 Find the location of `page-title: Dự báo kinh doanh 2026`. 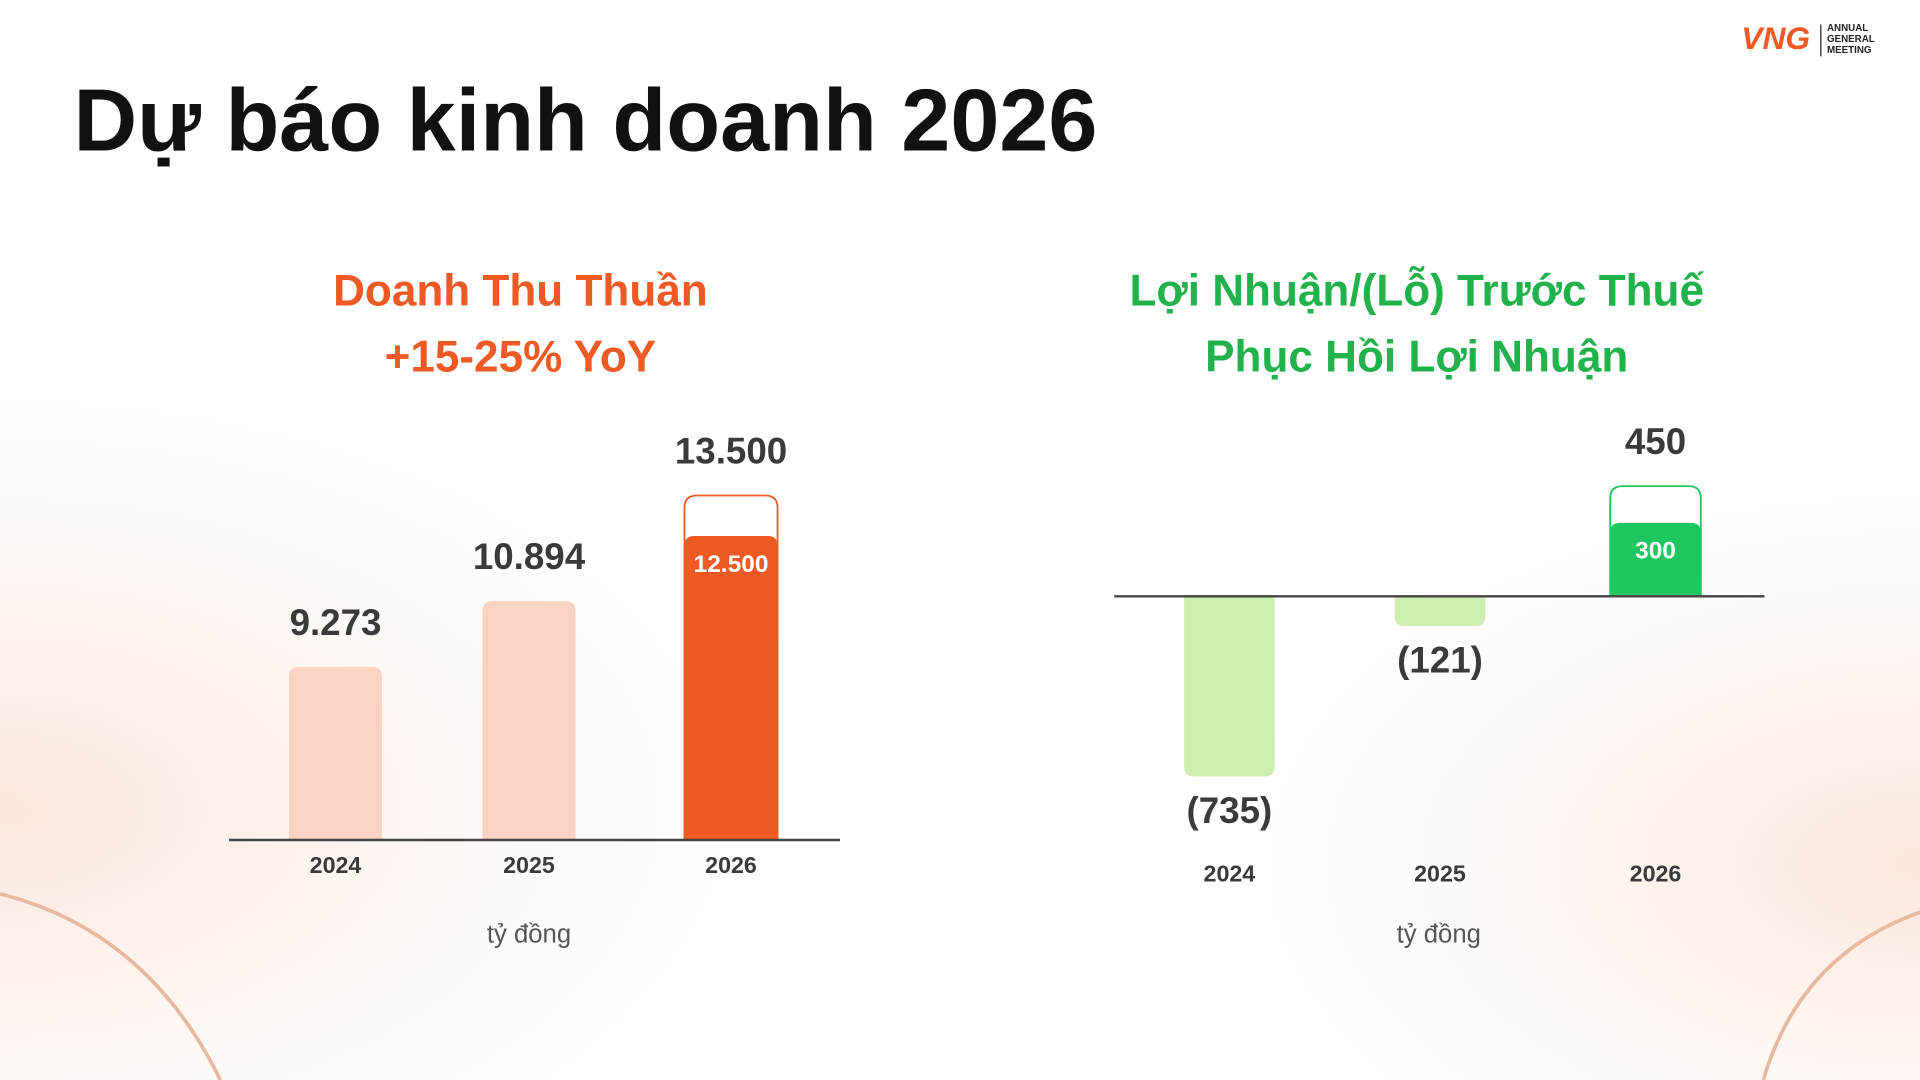

page-title: Dự báo kinh doanh 2026 is located at coordinates (585, 120).